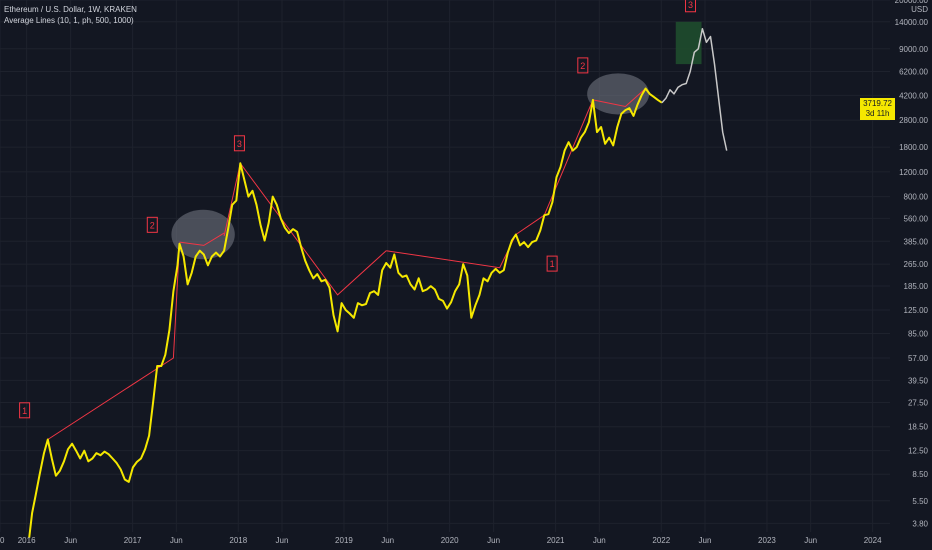  What do you see at coordinates (556, 540) in the screenshot?
I see `x-tick-label: 2021` at bounding box center [556, 540].